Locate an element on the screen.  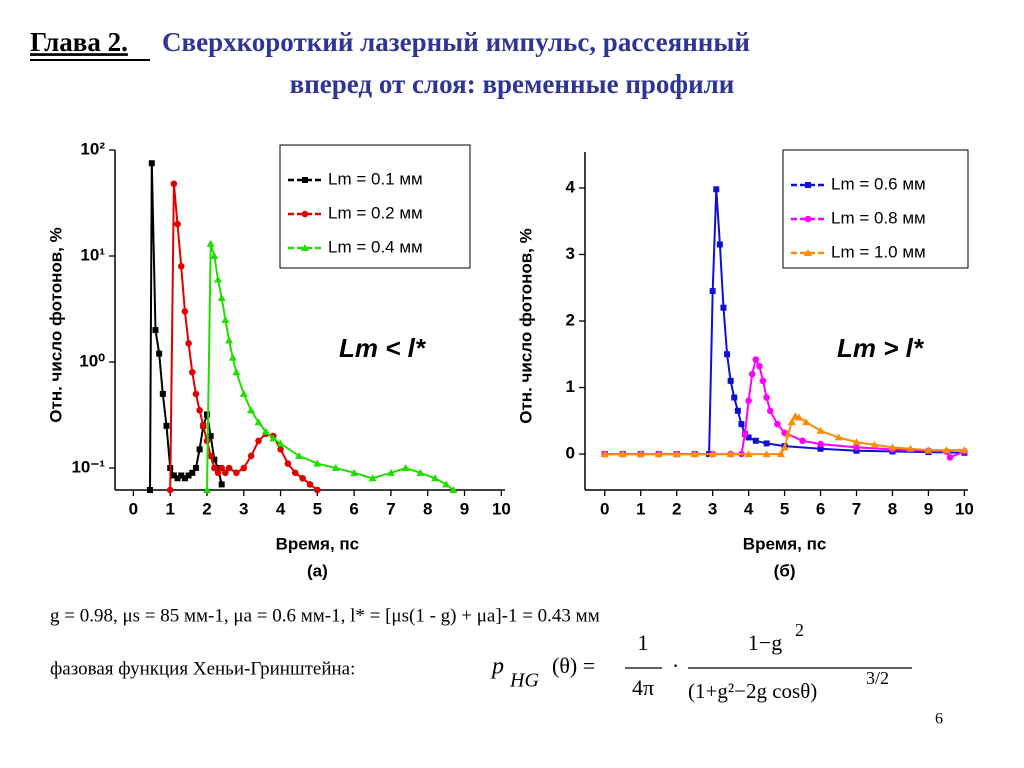
annotation: Lm > l* is located at coordinates (881, 348).